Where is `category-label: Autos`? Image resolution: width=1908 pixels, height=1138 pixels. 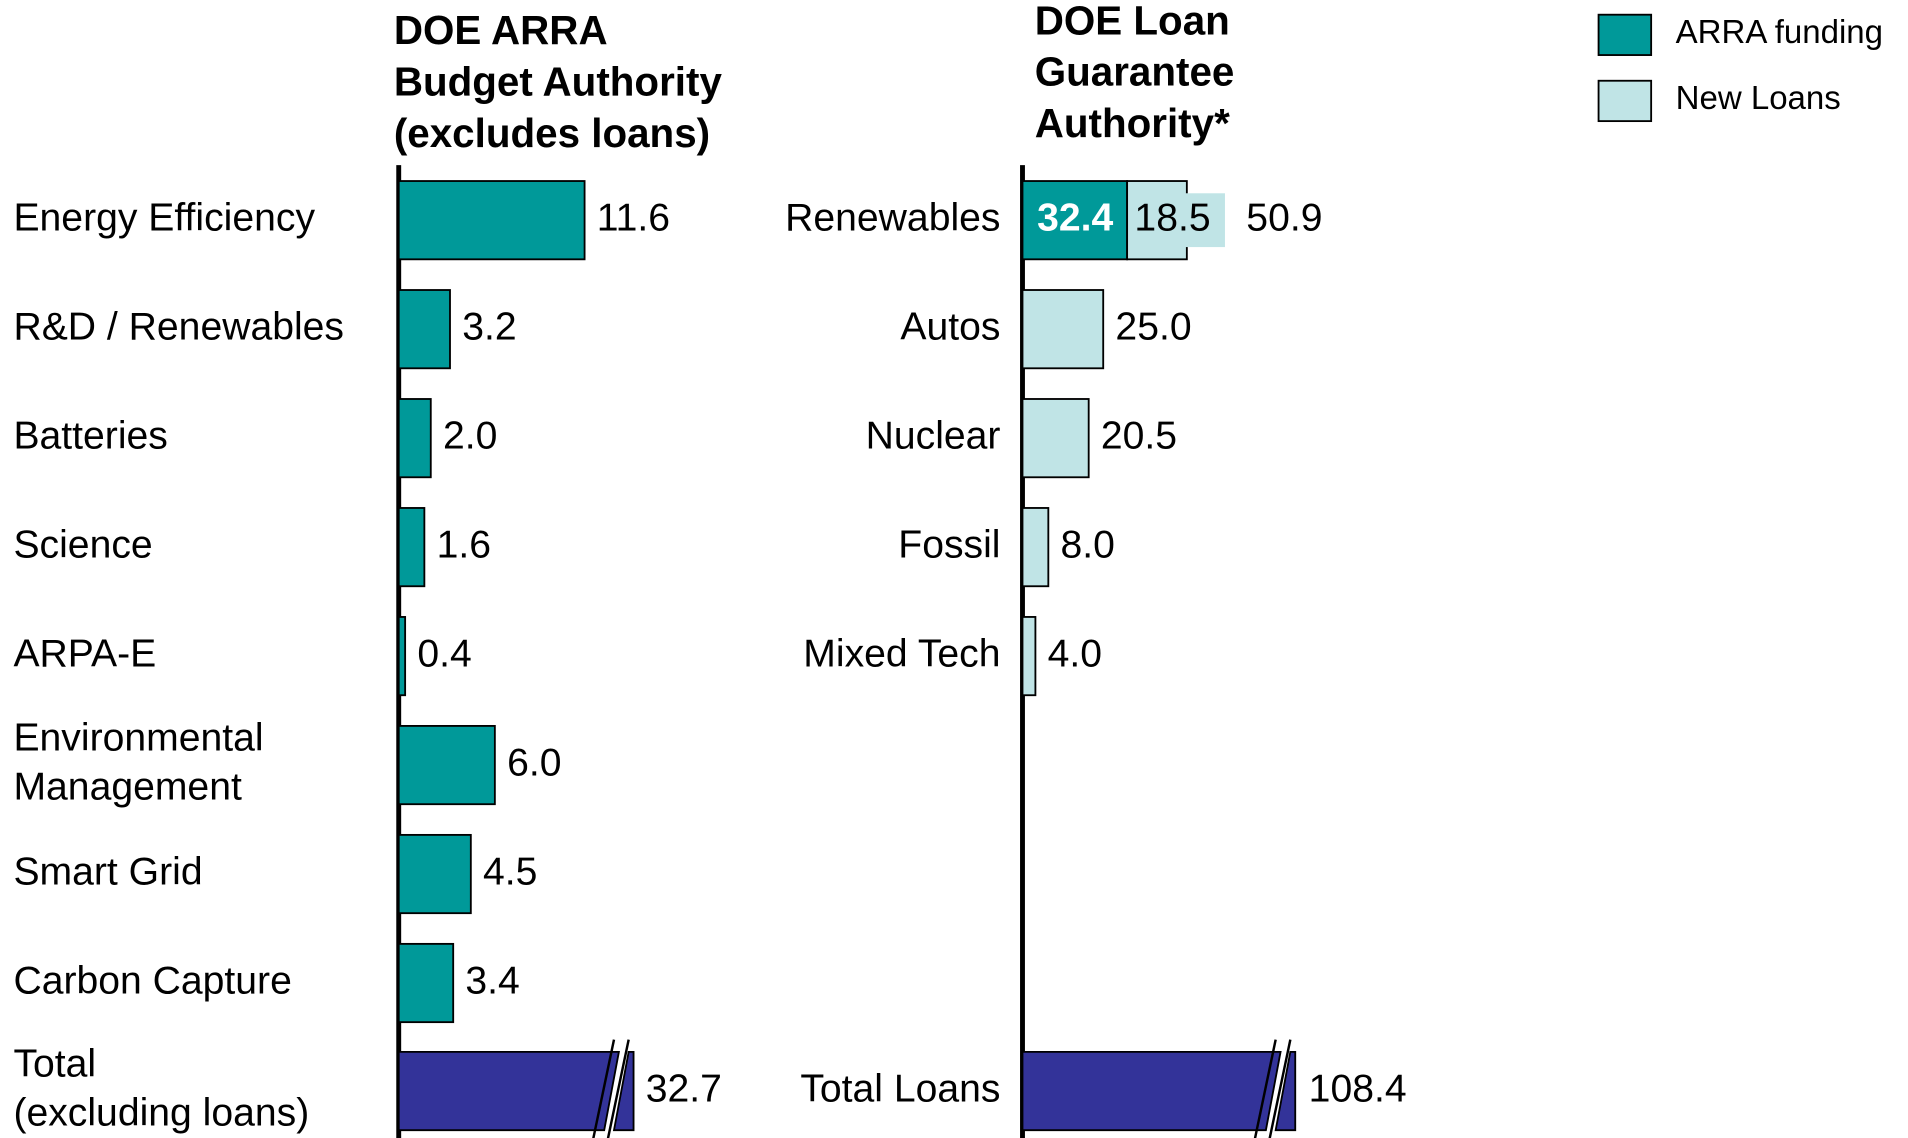
category-label: Autos is located at coordinates (950, 326).